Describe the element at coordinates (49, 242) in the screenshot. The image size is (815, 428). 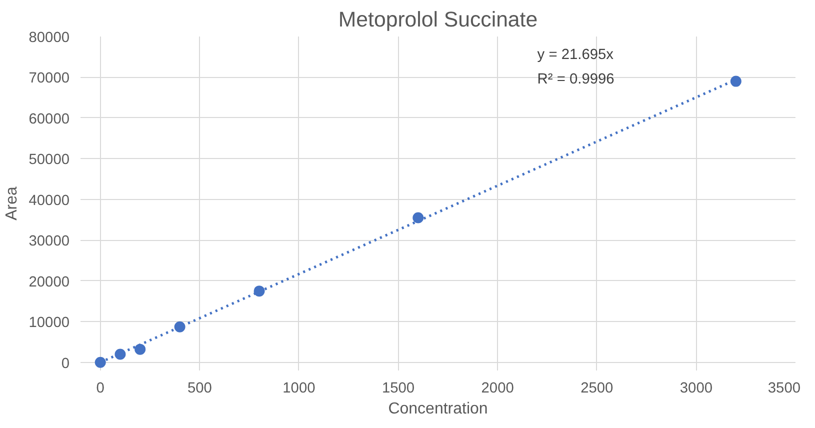
I see `y-tick-label: 30000` at that location.